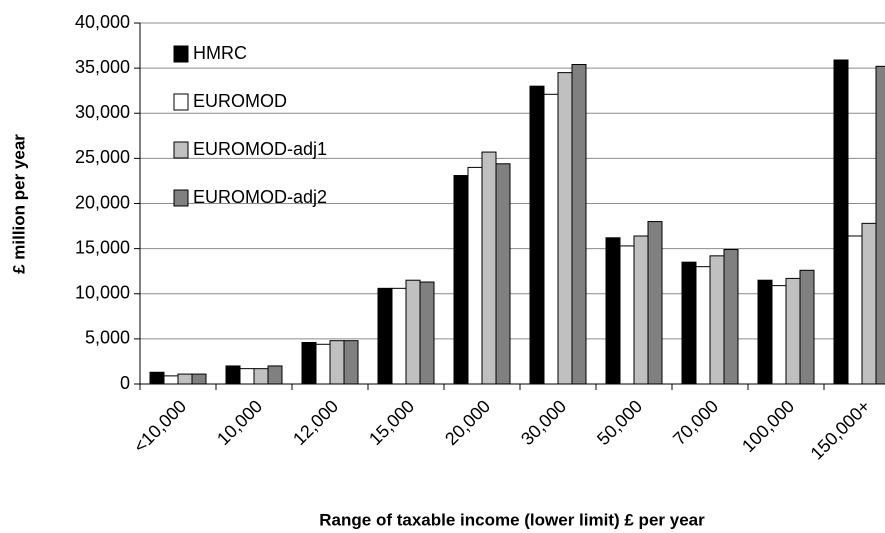 The image size is (885, 533). I want to click on y-axis-label: £ million per year, so click(18, 204).